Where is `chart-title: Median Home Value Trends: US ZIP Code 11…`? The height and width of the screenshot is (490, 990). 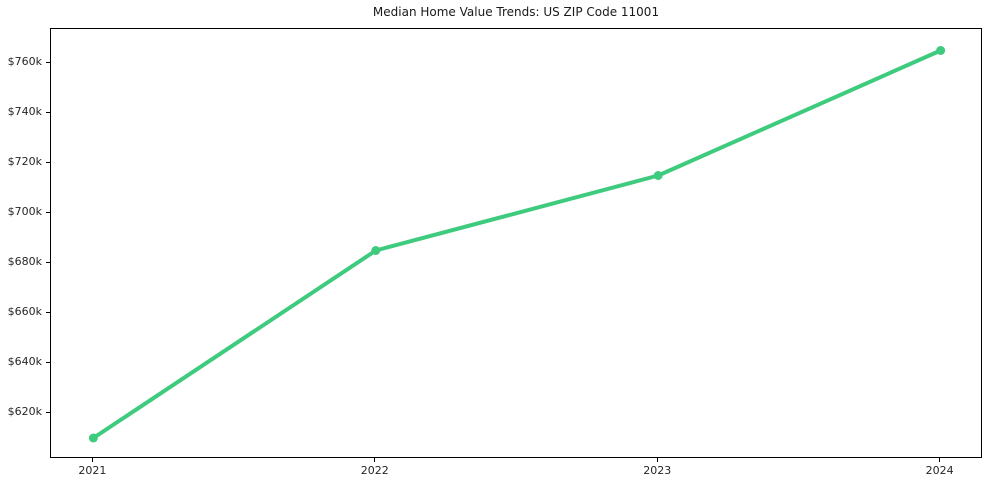 chart-title: Median Home Value Trends: US ZIP Code 11… is located at coordinates (516, 12).